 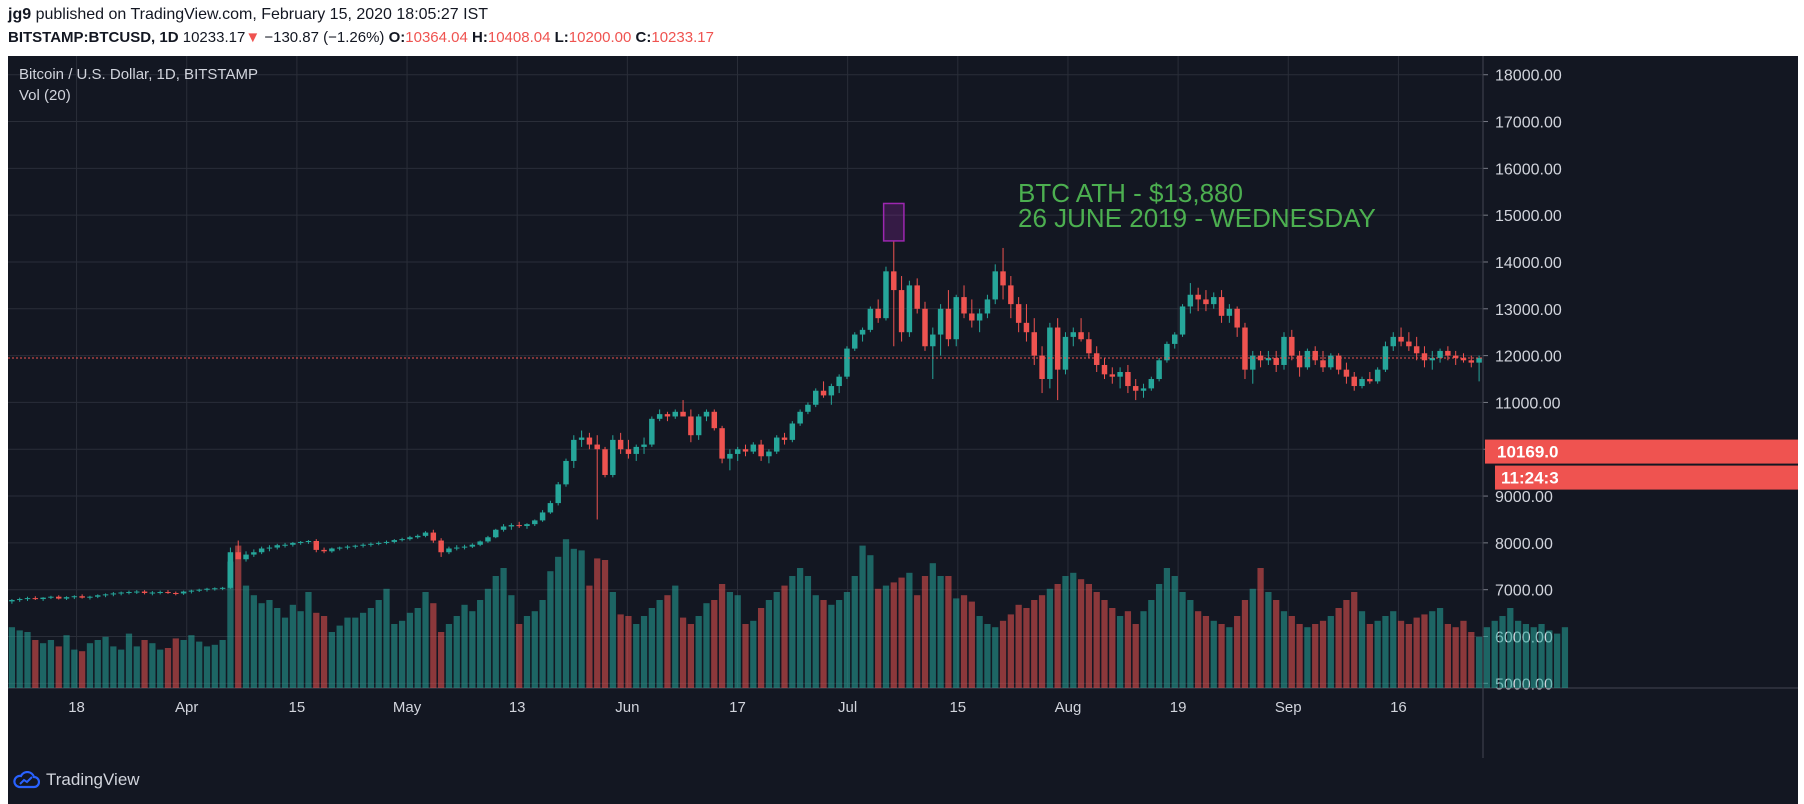 What do you see at coordinates (519, 37) in the screenshot?
I see `high-value: 10408.04` at bounding box center [519, 37].